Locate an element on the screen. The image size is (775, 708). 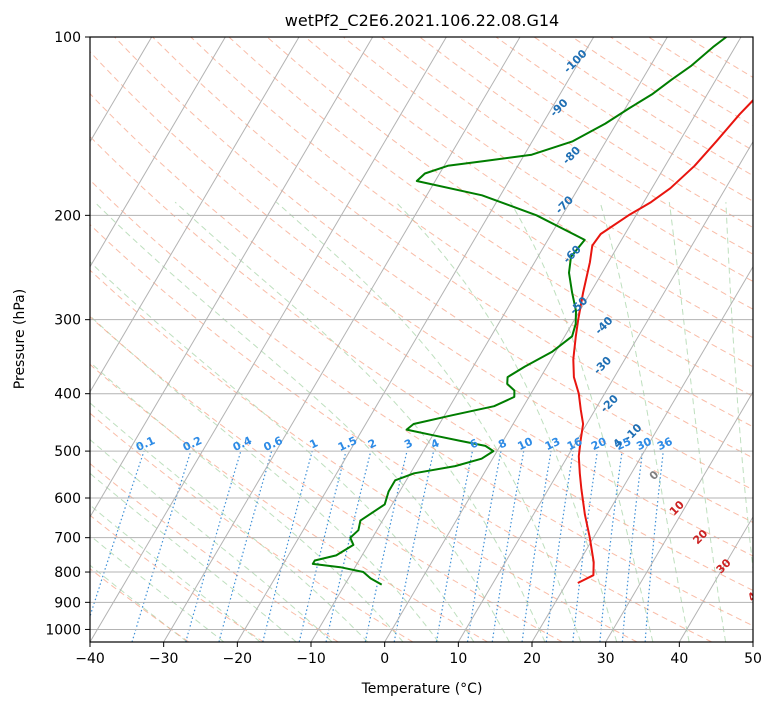
x-tick-label: 40 is located at coordinates (679, 659).